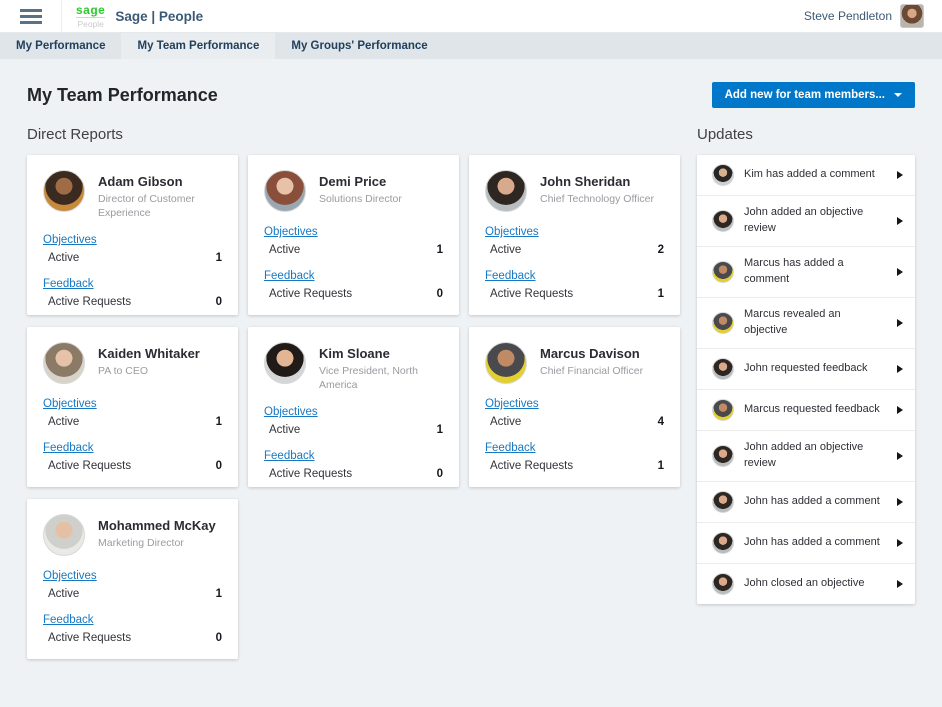 This screenshot has width=942, height=707. I want to click on update-item: John closed an objective, so click(806, 584).